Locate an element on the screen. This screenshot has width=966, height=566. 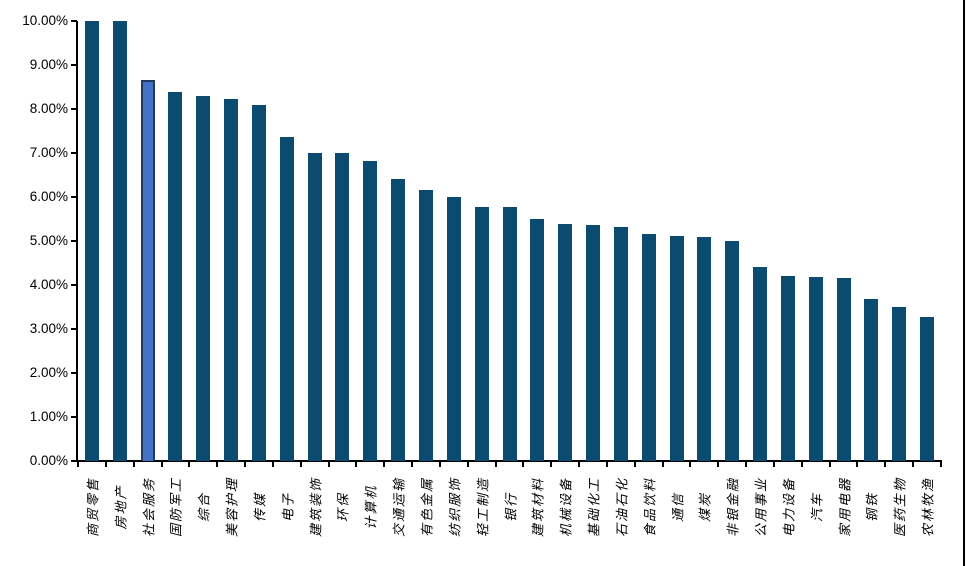
y-axis-line is located at coordinates (77, 241).